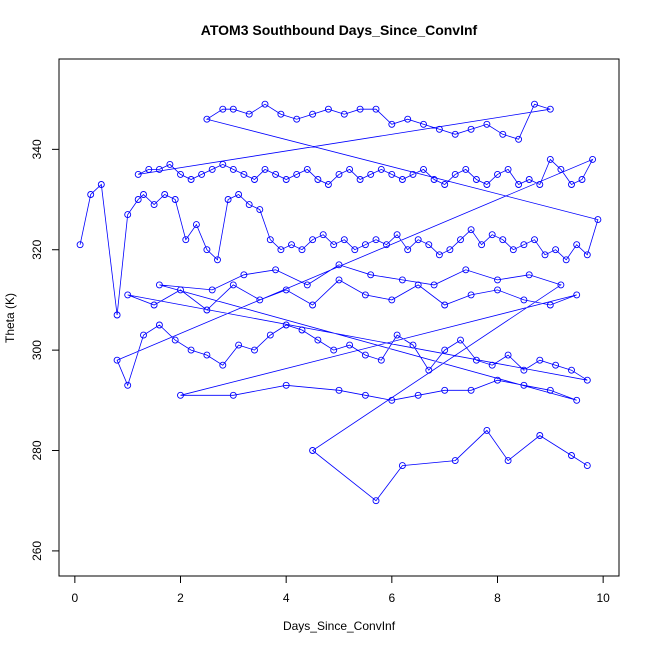 This screenshot has width=650, height=650. Describe the element at coordinates (497, 598) in the screenshot. I see `x-tick-label: 8` at that location.